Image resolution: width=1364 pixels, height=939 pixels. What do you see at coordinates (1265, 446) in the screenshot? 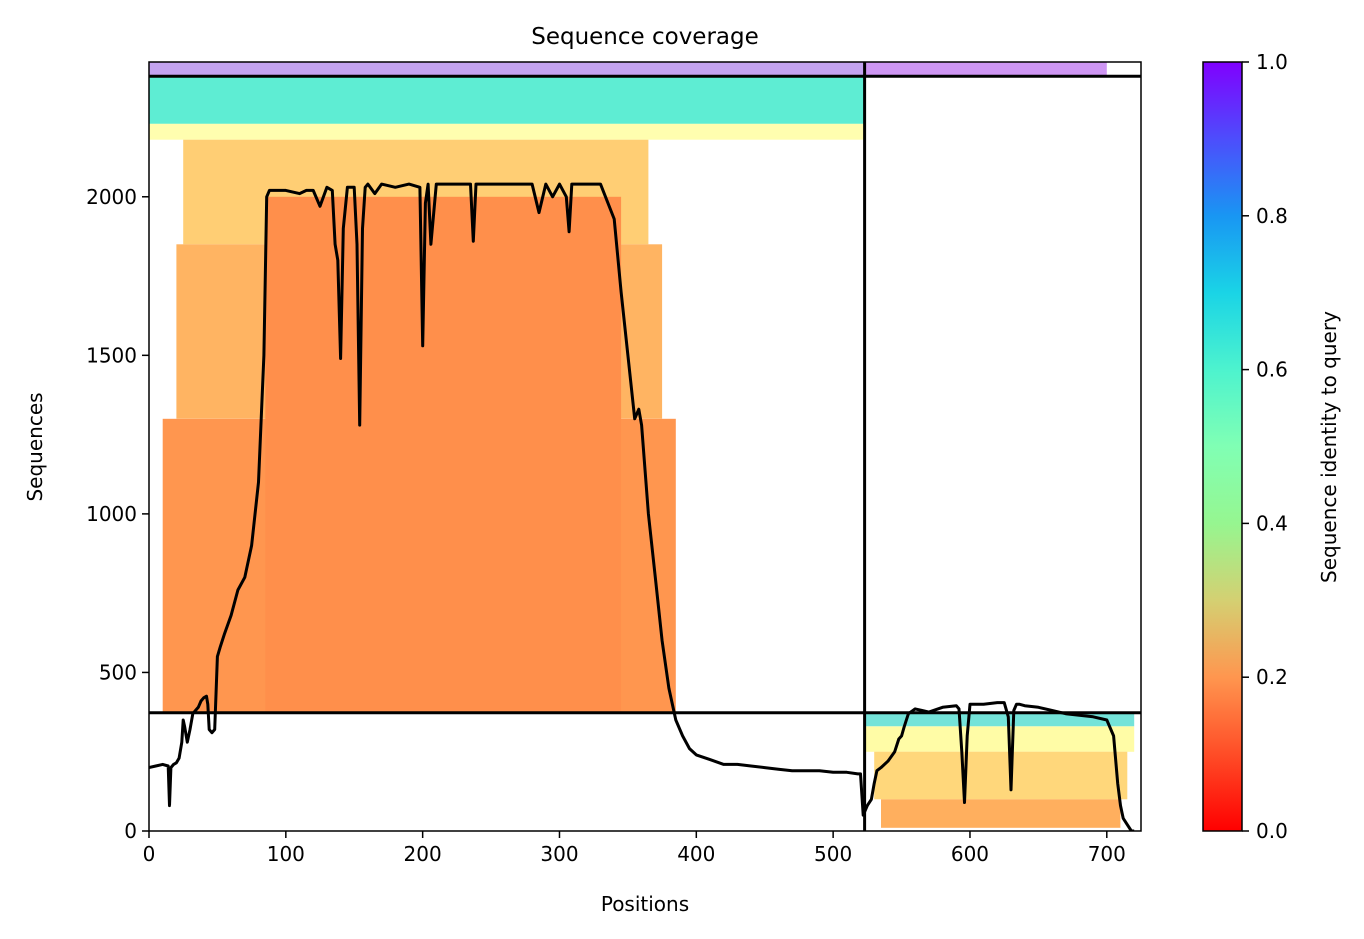
I see `colorbar-ticks: 0.0 0.2 0.4 0.6 0.8 1.0` at bounding box center [1265, 446].